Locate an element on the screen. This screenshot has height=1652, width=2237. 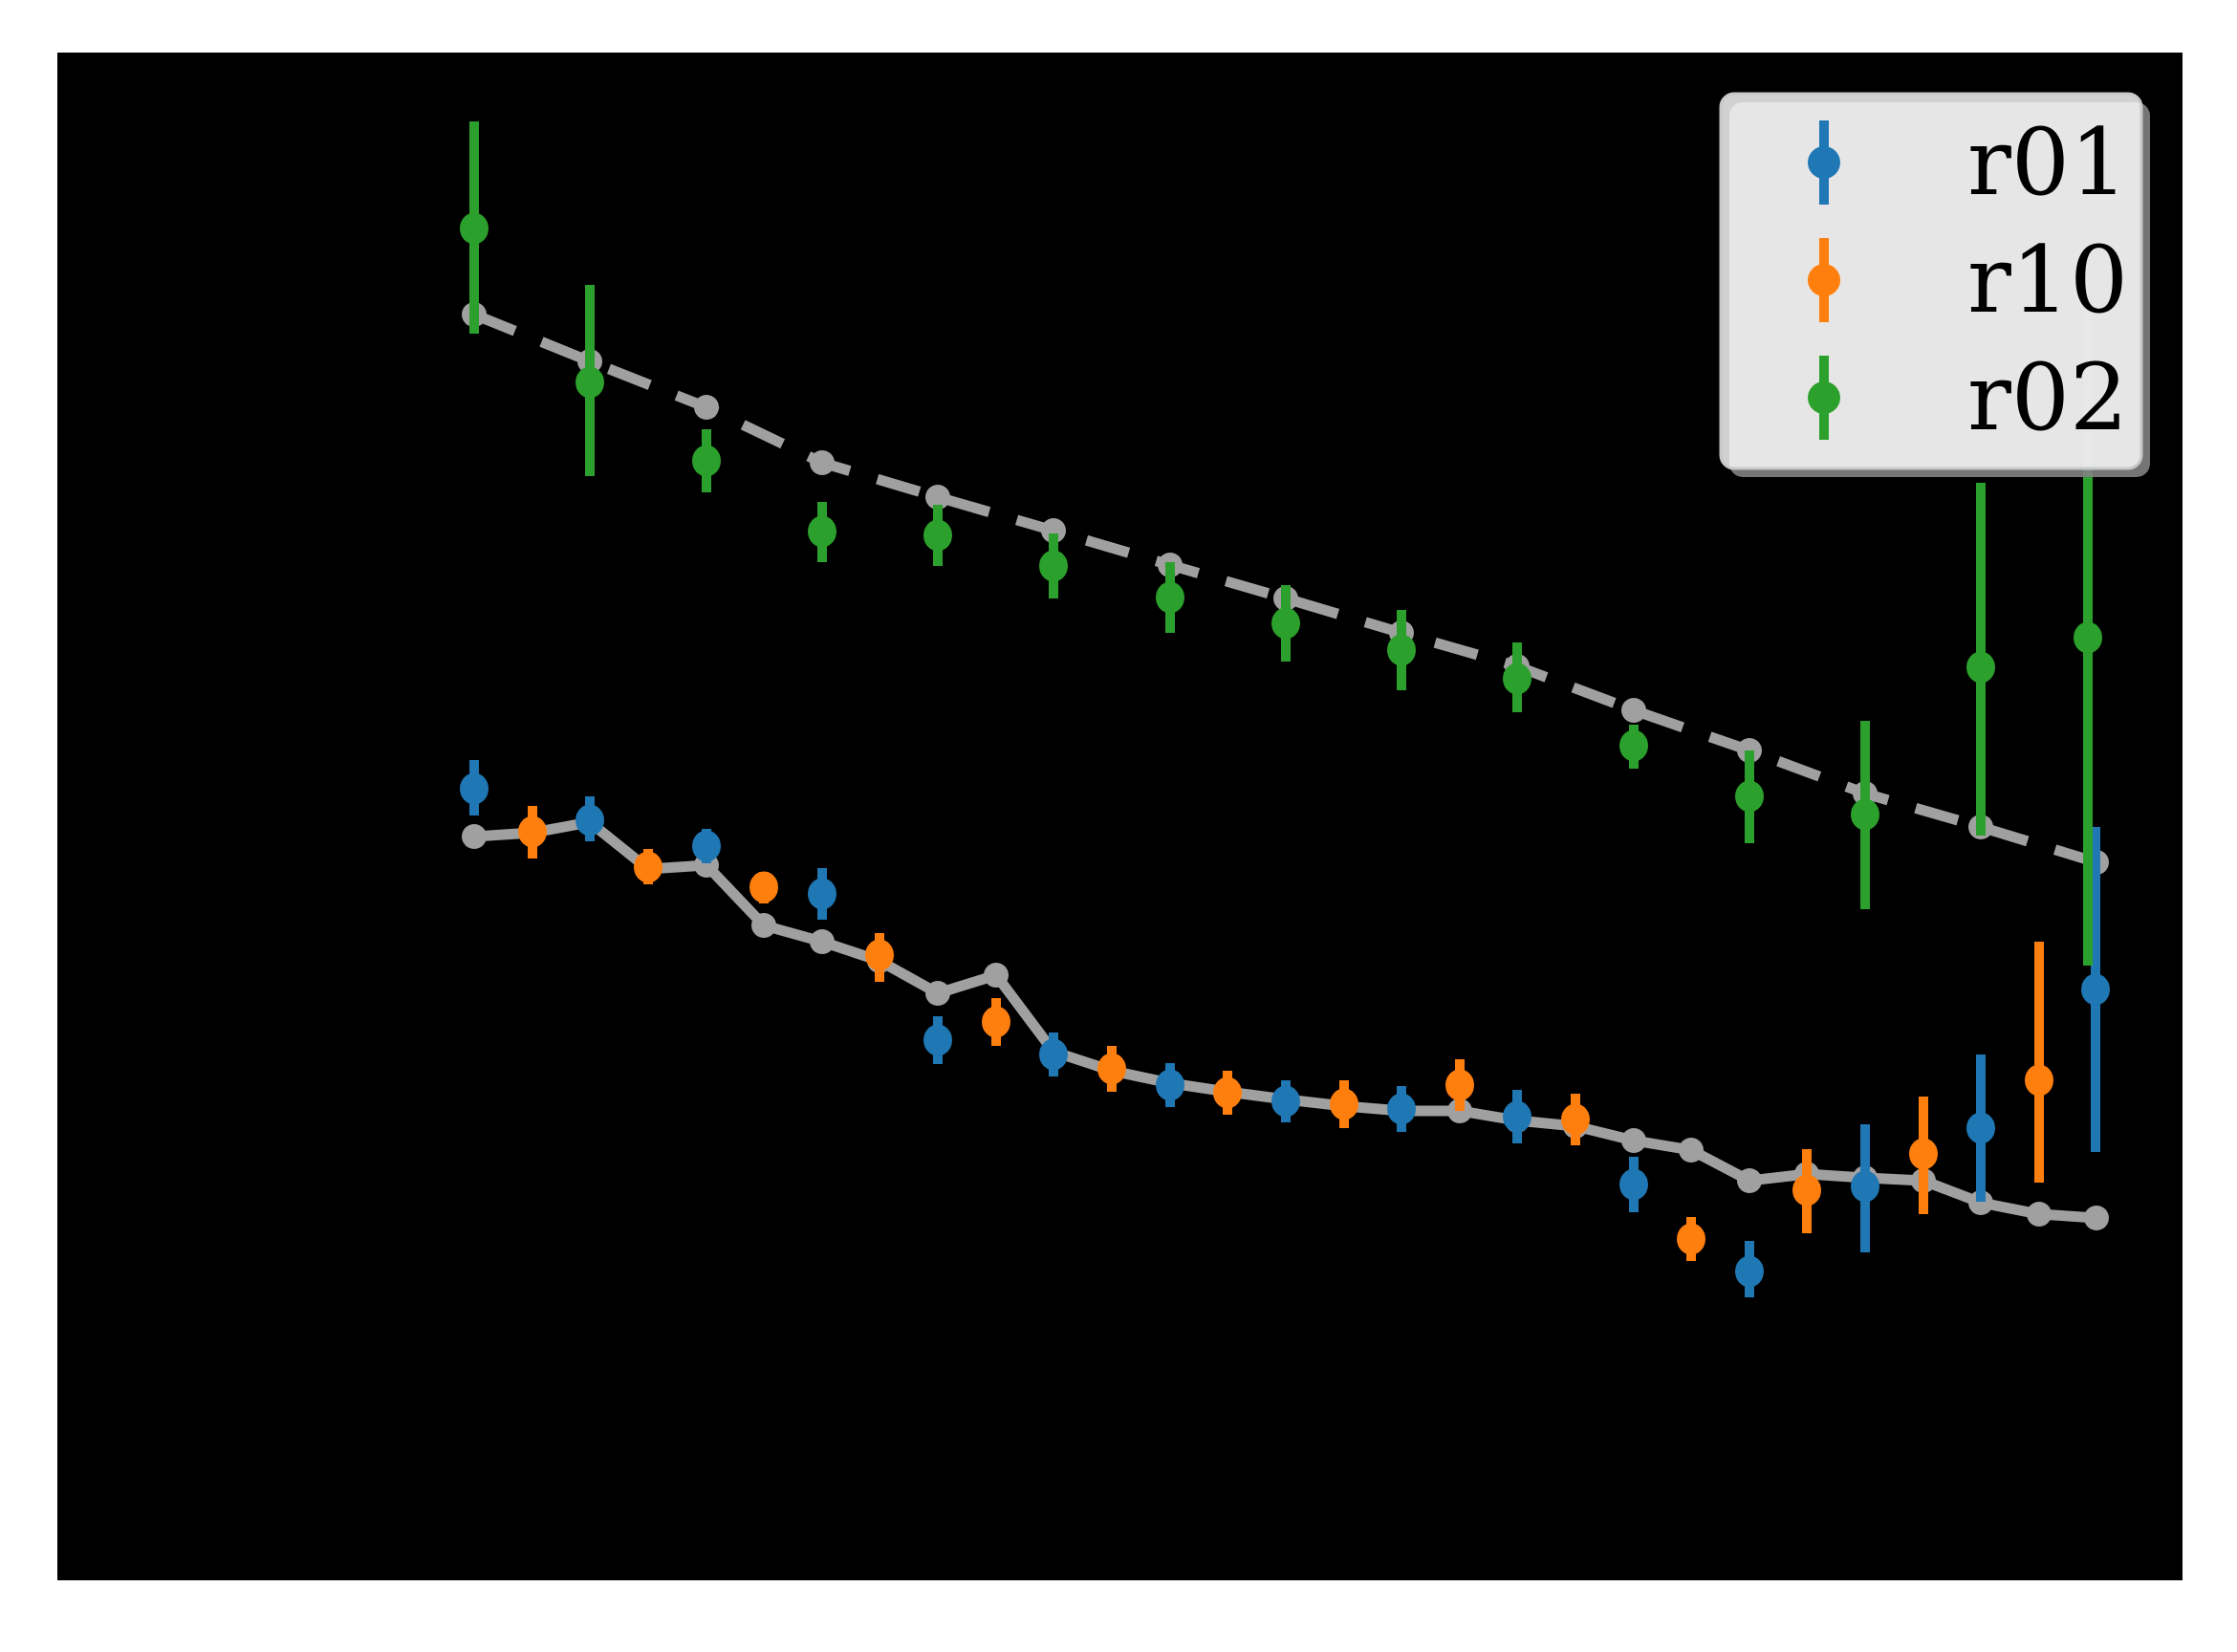
legend-item-r10: r10 is located at coordinates (1968, 280).